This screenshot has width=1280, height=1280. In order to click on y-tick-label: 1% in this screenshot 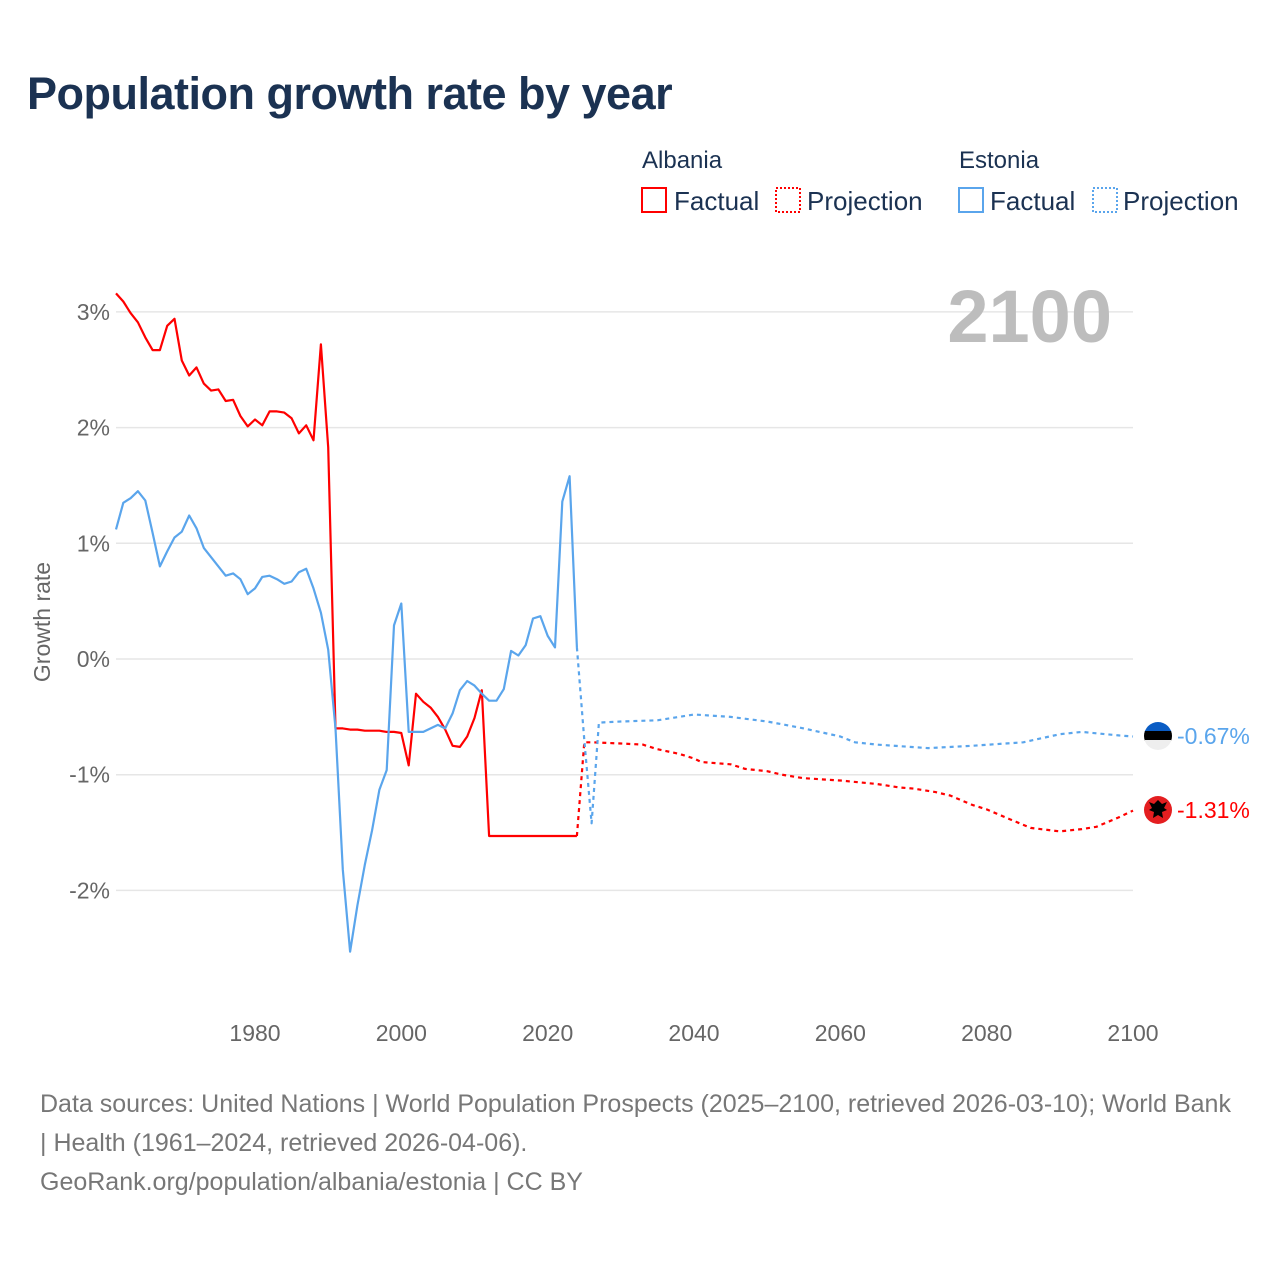, I will do `click(93, 543)`.